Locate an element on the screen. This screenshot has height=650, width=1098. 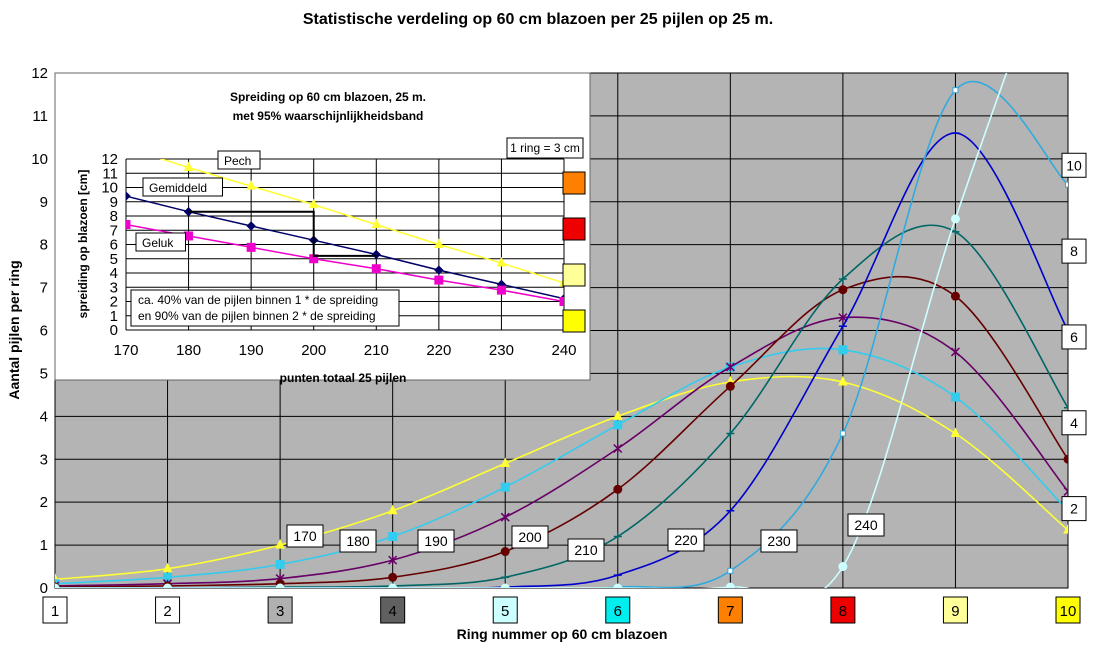
inset-x-tick-label: 170 is located at coordinates (125, 350).